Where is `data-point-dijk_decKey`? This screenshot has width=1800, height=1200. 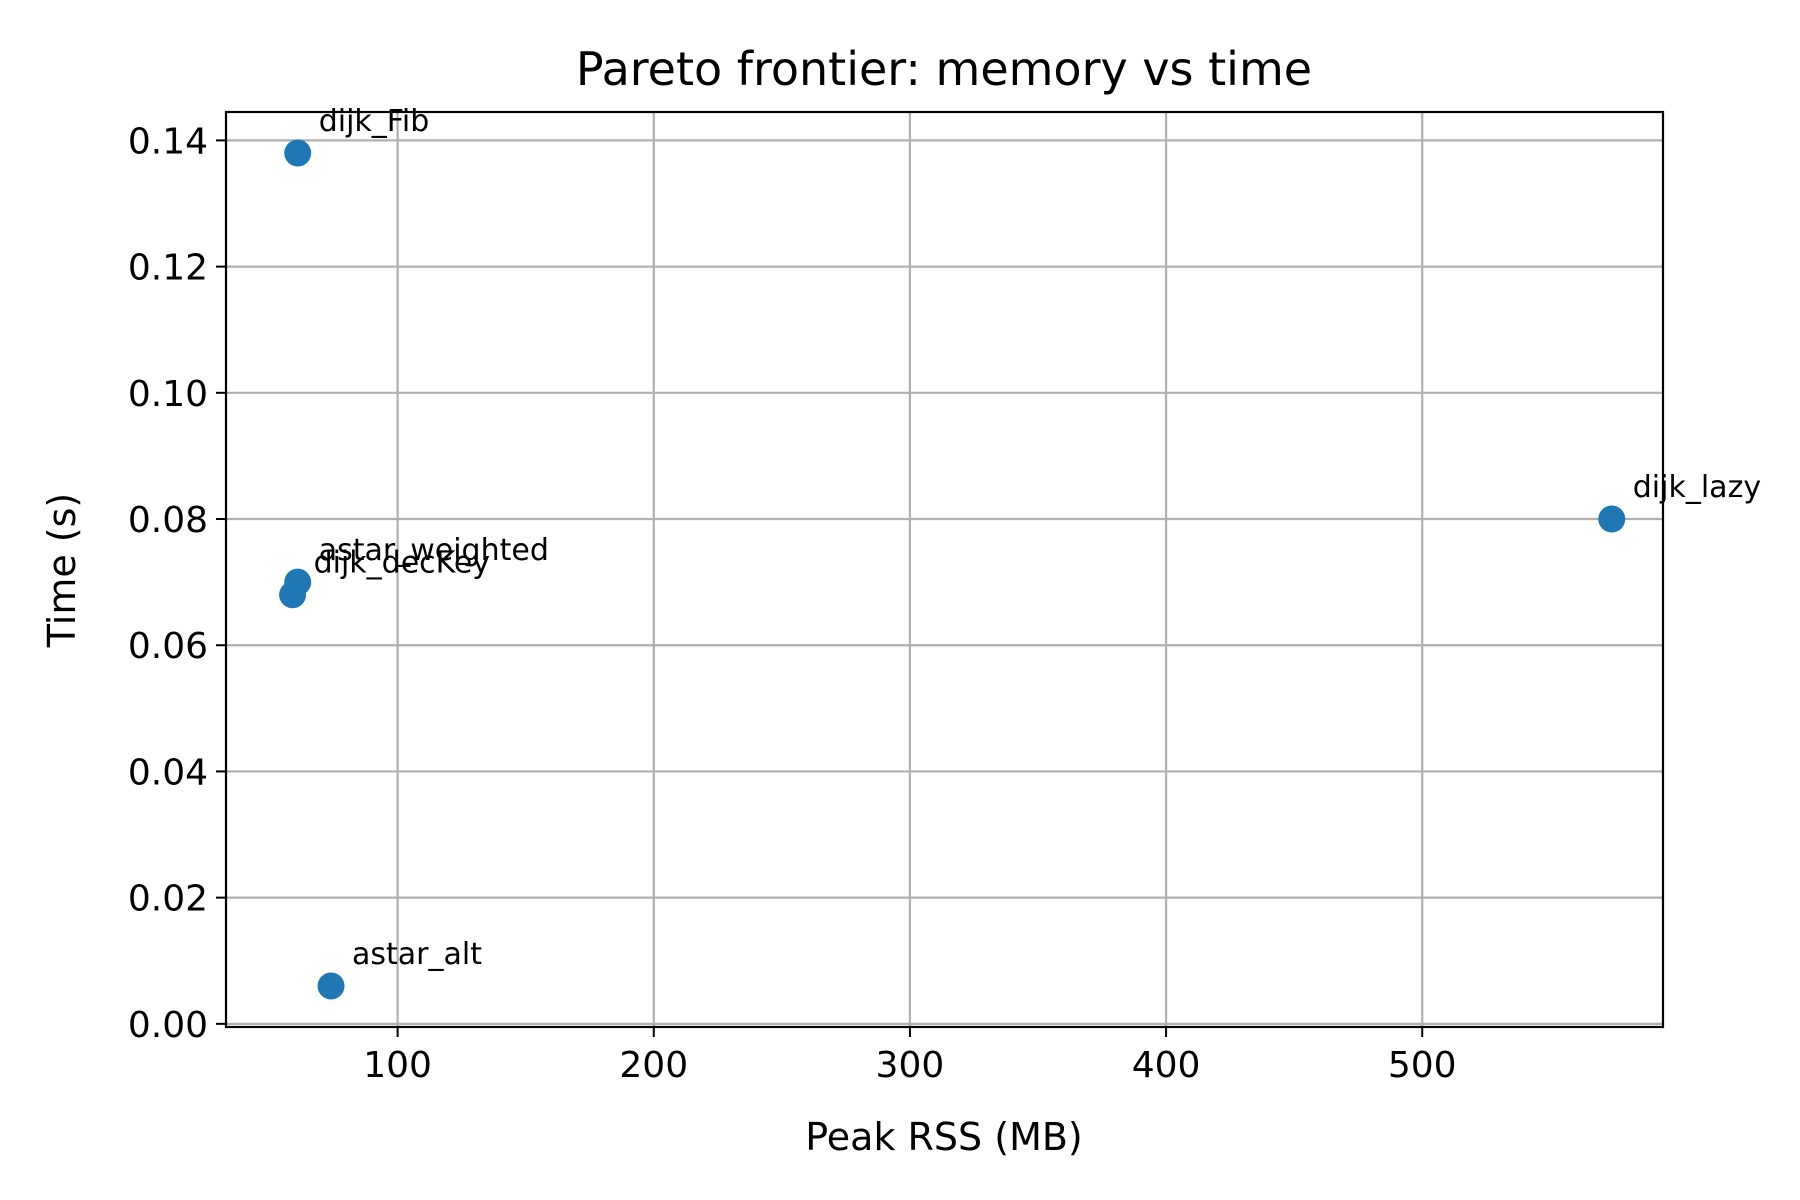
data-point-dijk_decKey is located at coordinates (293, 595).